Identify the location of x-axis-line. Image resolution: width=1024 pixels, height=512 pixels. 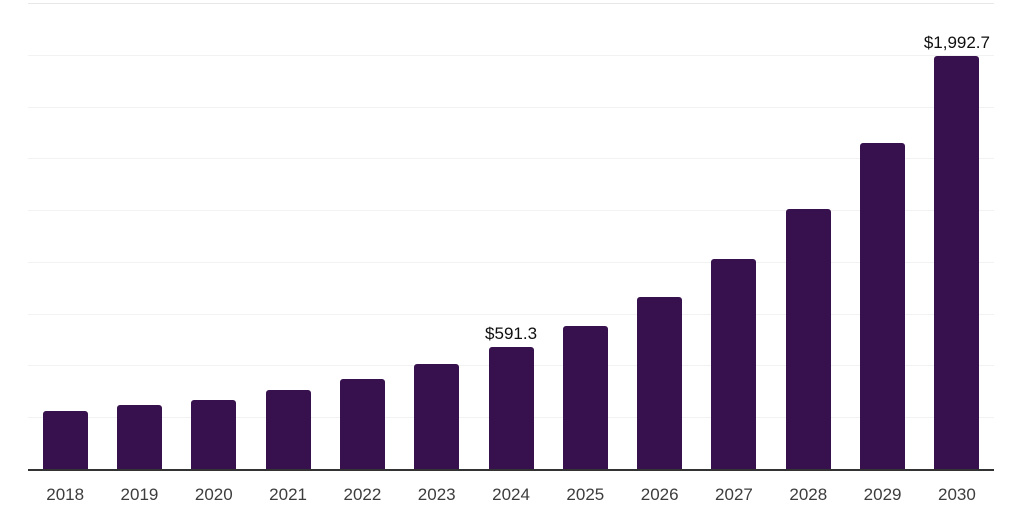
(511, 470).